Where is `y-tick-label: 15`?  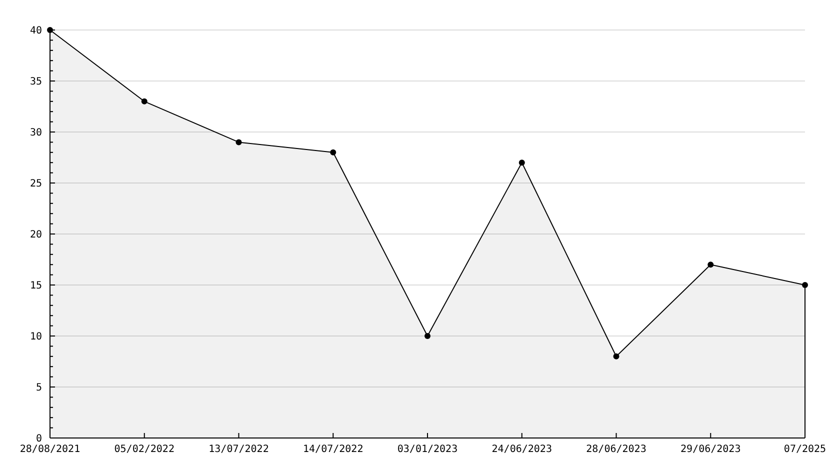
y-tick-label: 15 is located at coordinates (36, 286).